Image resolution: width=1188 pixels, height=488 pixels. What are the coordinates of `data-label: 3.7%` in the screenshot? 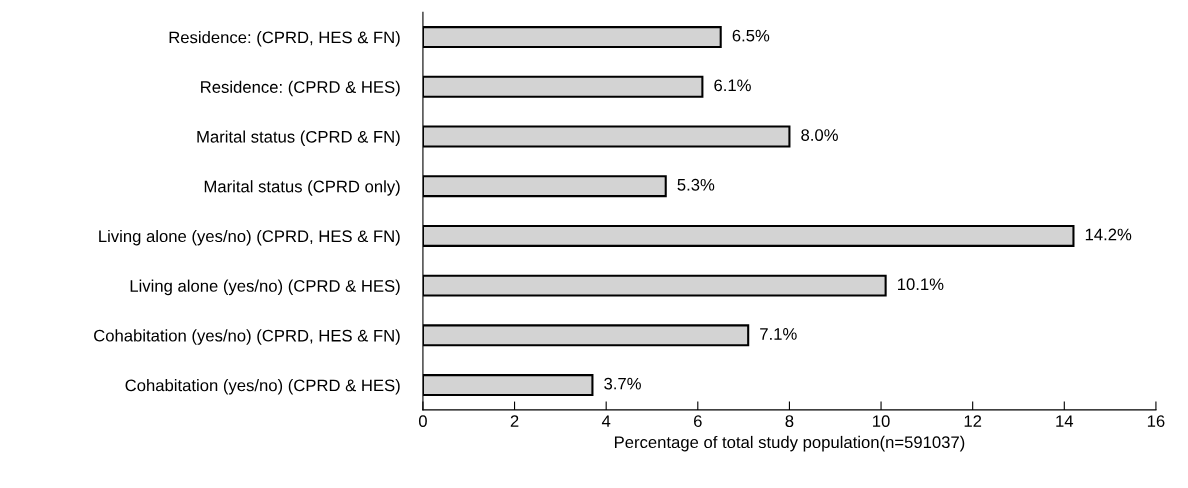 It's located at (622, 383).